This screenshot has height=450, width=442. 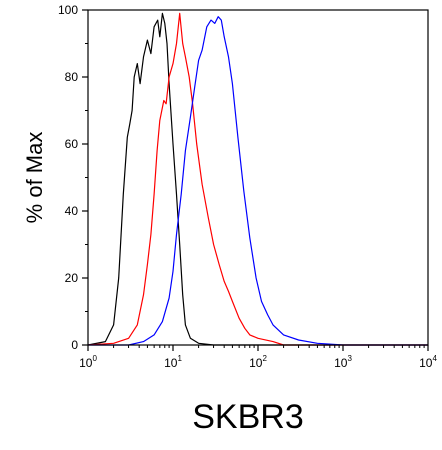 I want to click on x-tick-label: 10³, so click(x=343, y=362).